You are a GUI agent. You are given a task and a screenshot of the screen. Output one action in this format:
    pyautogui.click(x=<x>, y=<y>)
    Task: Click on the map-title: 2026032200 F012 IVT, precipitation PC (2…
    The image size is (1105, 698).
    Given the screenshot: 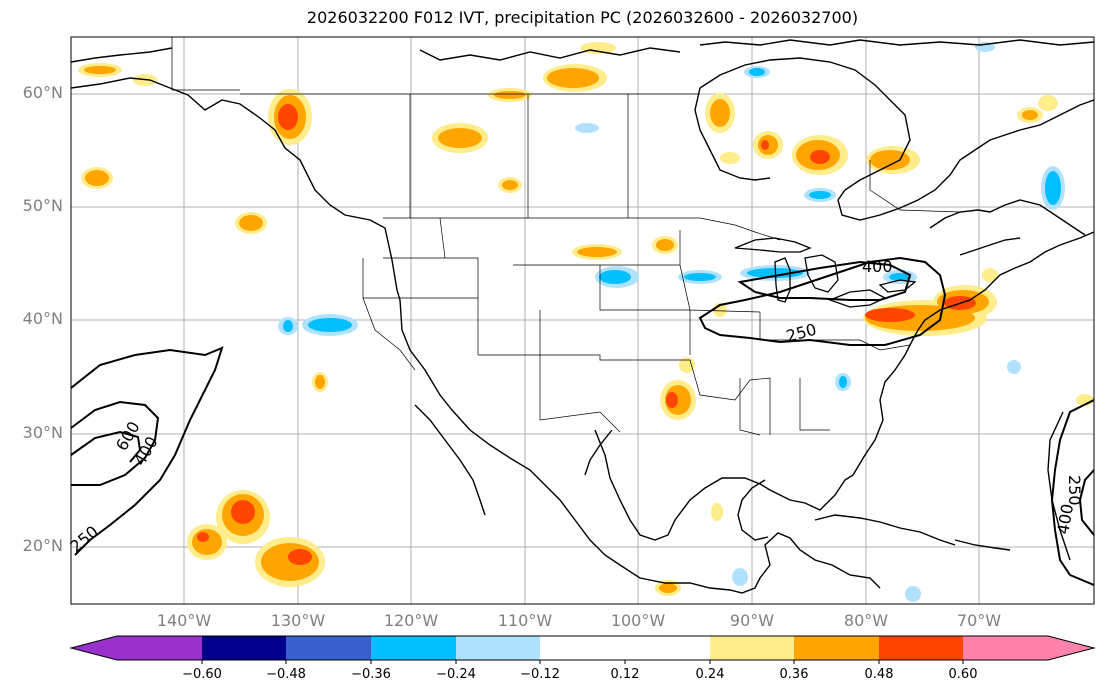 What is the action you would take?
    pyautogui.click(x=582, y=17)
    